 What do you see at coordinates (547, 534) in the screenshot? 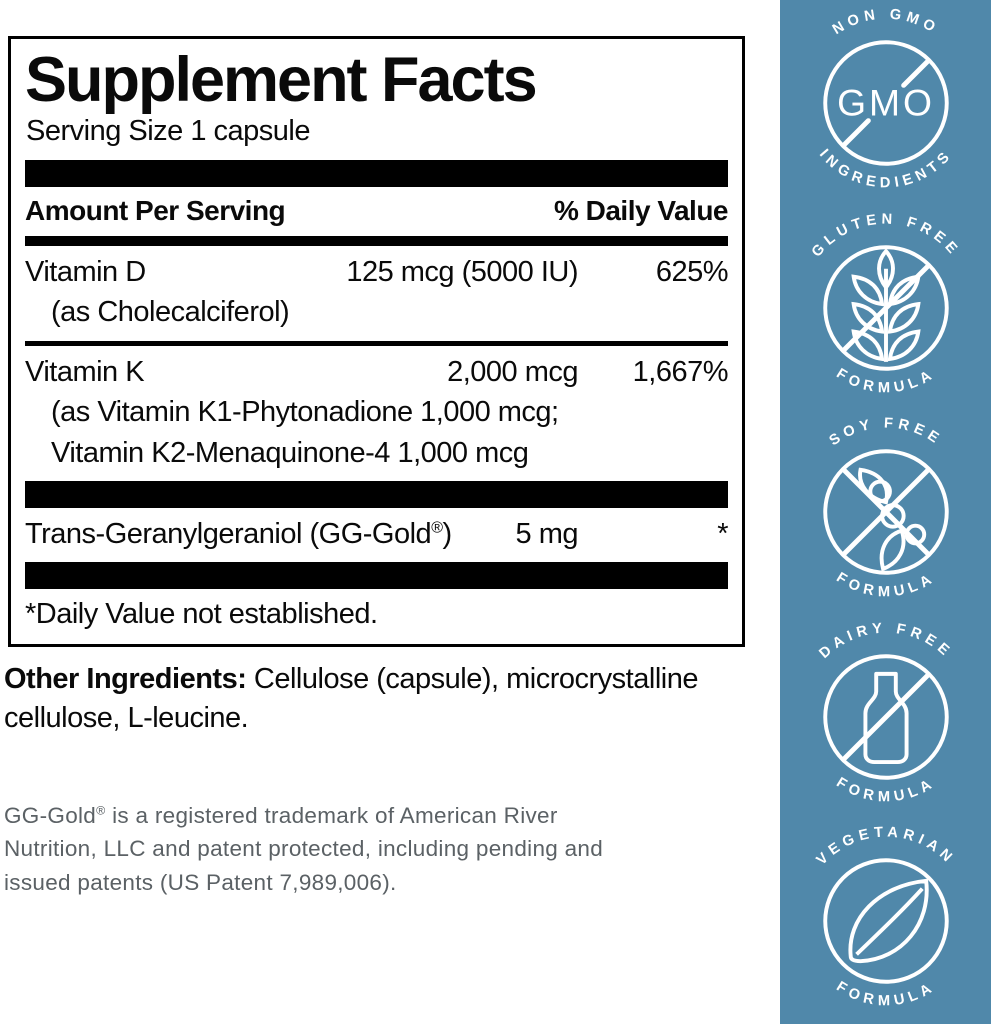
I see `ingredient-amount: 5 mg` at bounding box center [547, 534].